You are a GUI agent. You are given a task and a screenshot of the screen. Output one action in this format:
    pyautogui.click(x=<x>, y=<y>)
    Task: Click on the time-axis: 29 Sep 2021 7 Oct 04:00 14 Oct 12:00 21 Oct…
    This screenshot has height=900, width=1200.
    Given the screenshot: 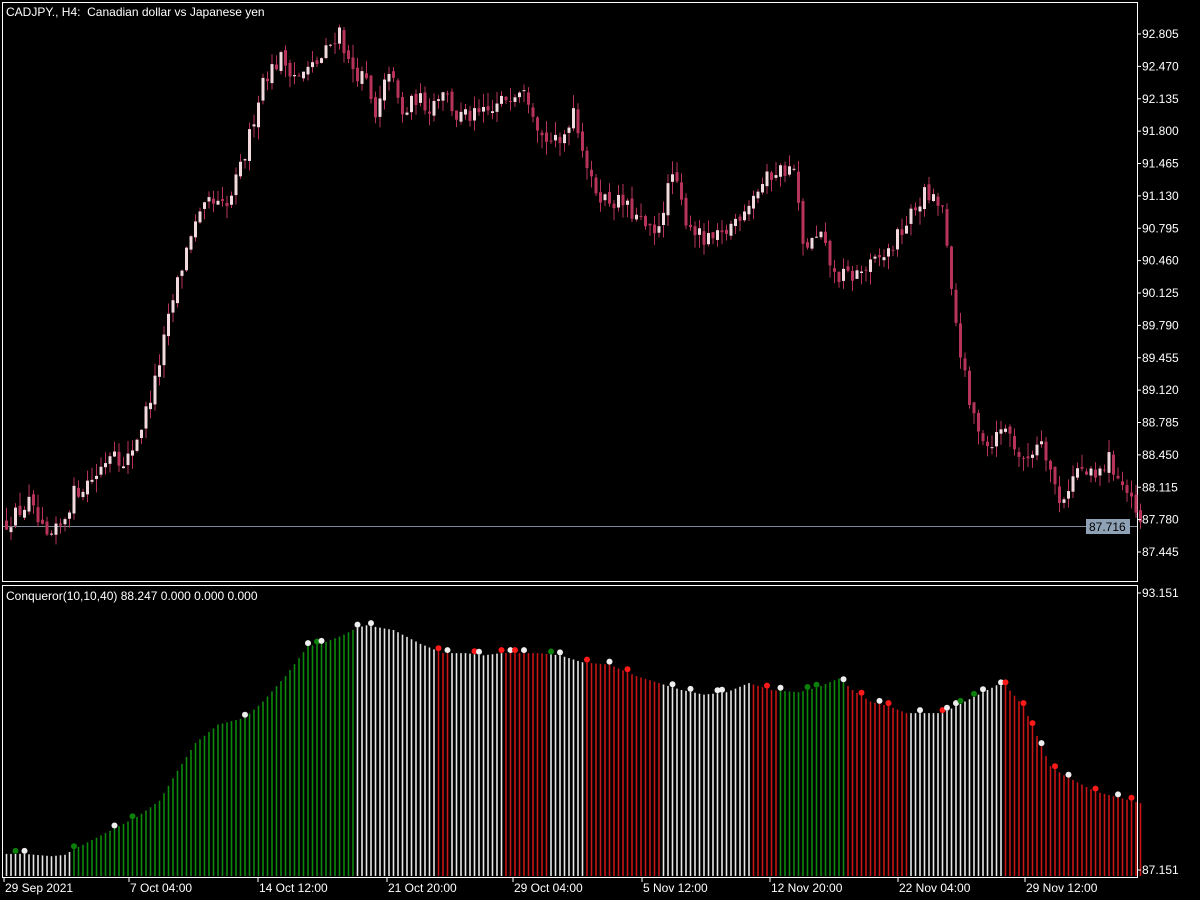 What is the action you would take?
    pyautogui.click(x=550, y=886)
    